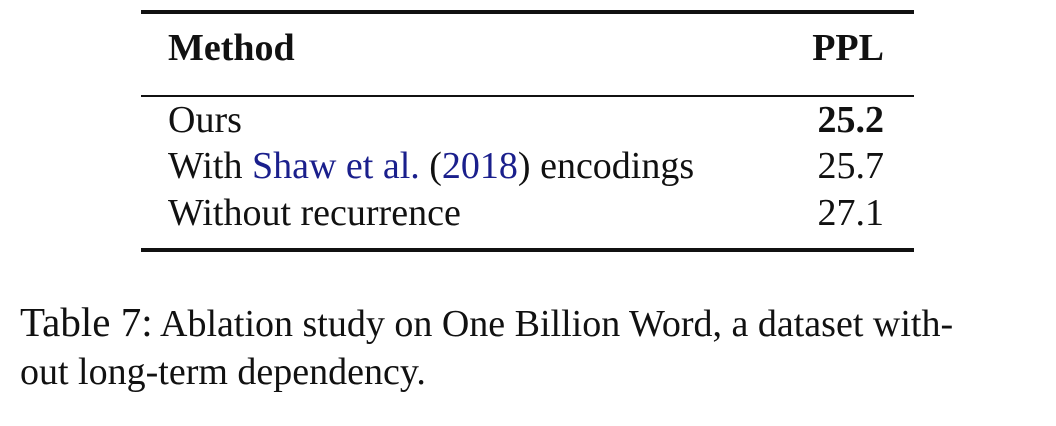 This screenshot has width=1056, height=426. Describe the element at coordinates (231, 48) in the screenshot. I see `header-method: Method` at that location.